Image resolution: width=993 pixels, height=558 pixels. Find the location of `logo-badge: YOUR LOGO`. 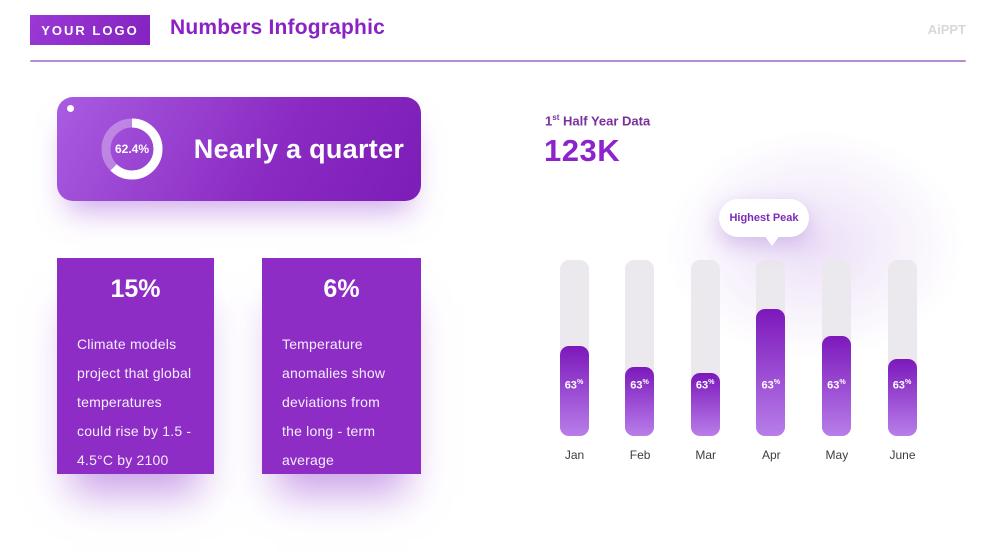

logo-badge: YOUR LOGO is located at coordinates (90, 30).